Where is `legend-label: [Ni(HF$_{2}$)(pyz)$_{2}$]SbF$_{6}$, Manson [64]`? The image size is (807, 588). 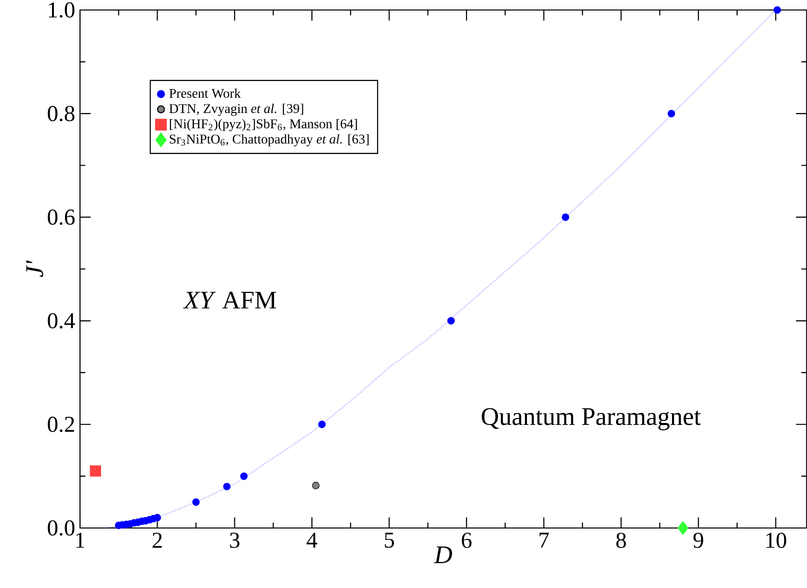
legend-label: [Ni(HF$_{2}$)(pyz)$_{2}$]SbF$_{6}$, Manson [64] is located at coordinates (263, 125).